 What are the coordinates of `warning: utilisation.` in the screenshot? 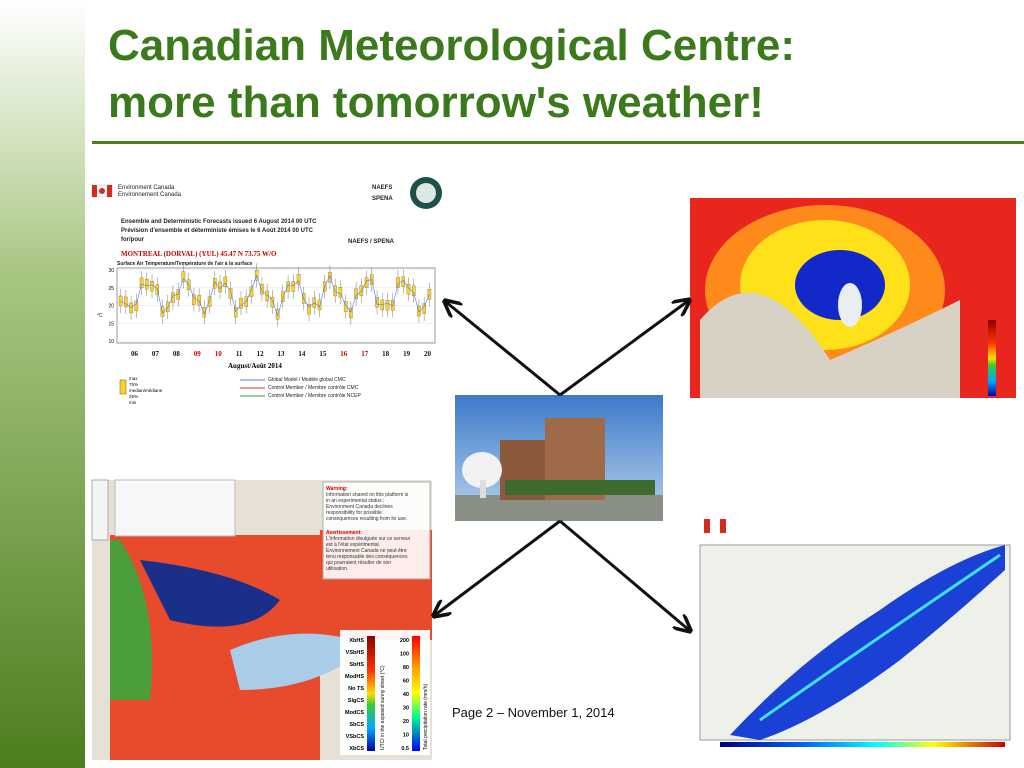 It's located at (337, 569).